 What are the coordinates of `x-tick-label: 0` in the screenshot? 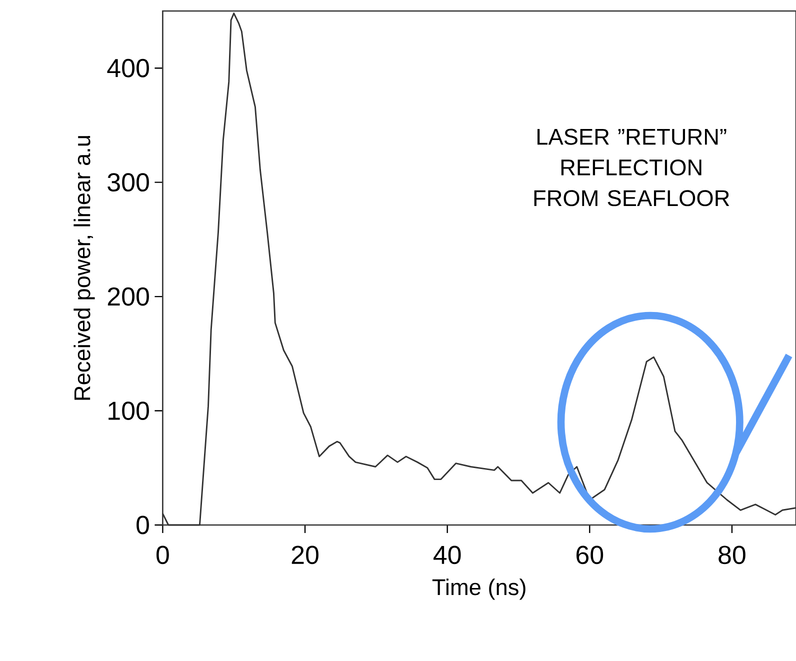 It's located at (162, 555).